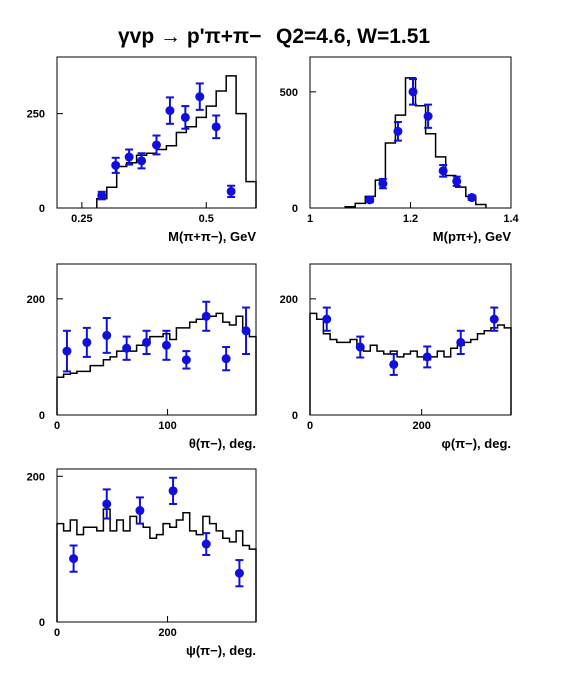  What do you see at coordinates (511, 219) in the screenshot?
I see `x-tick-label: 1.4` at bounding box center [511, 219].